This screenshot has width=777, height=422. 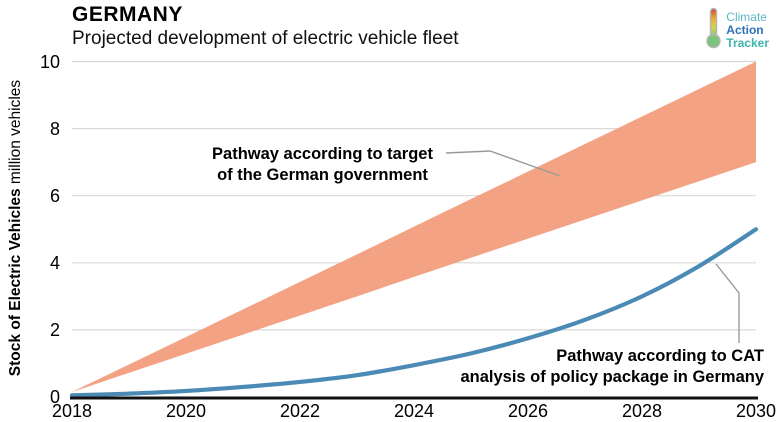 What do you see at coordinates (503, 163) in the screenshot?
I see `target-annotation-callout-line` at bounding box center [503, 163].